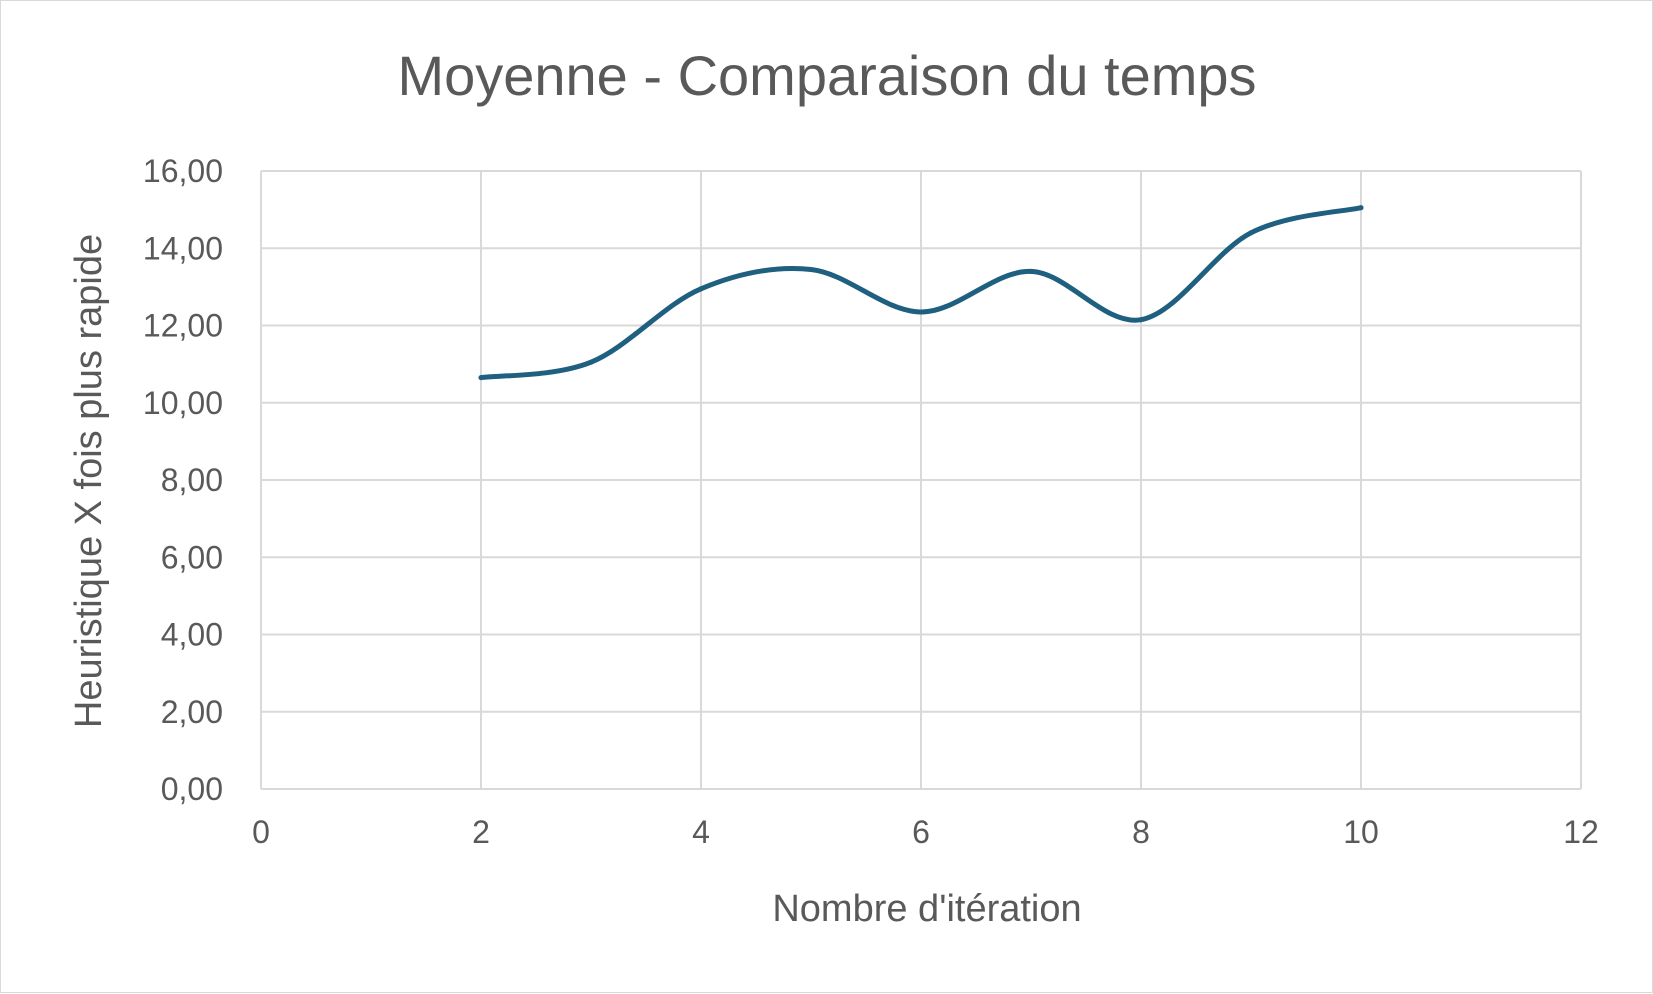  I want to click on x-tick-label: 6, so click(921, 832).